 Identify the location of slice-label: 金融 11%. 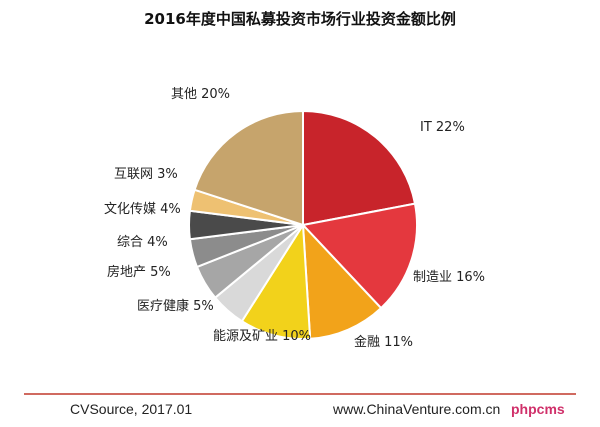
(383, 342).